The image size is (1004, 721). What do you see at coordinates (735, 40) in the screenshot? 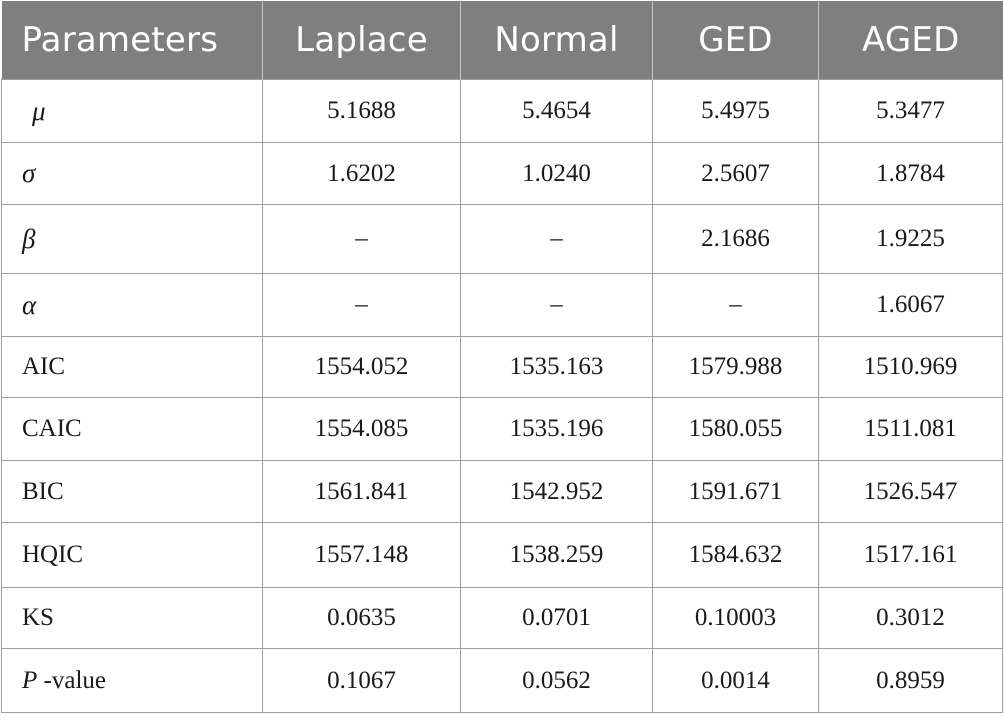
I see `header-ged: GED` at bounding box center [735, 40].